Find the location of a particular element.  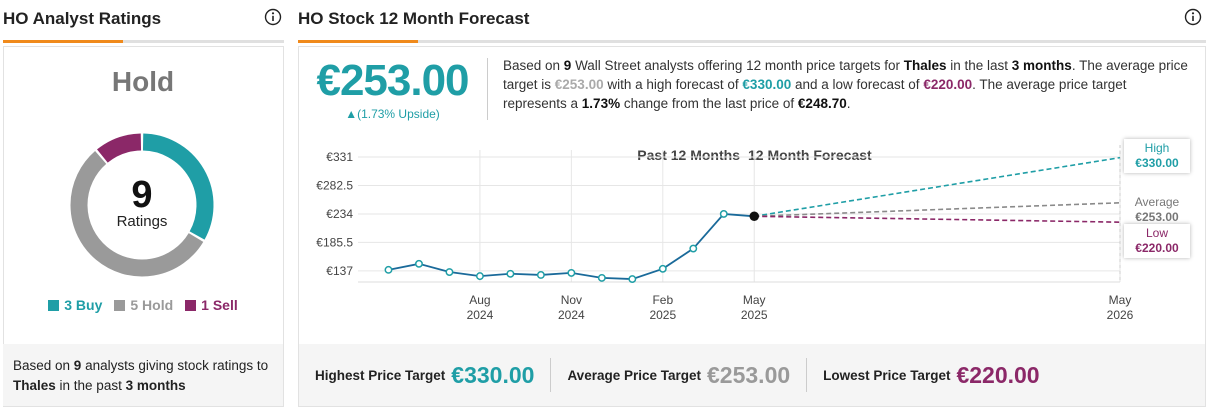

average-callout: Average €253.00 is located at coordinates (1157, 210).